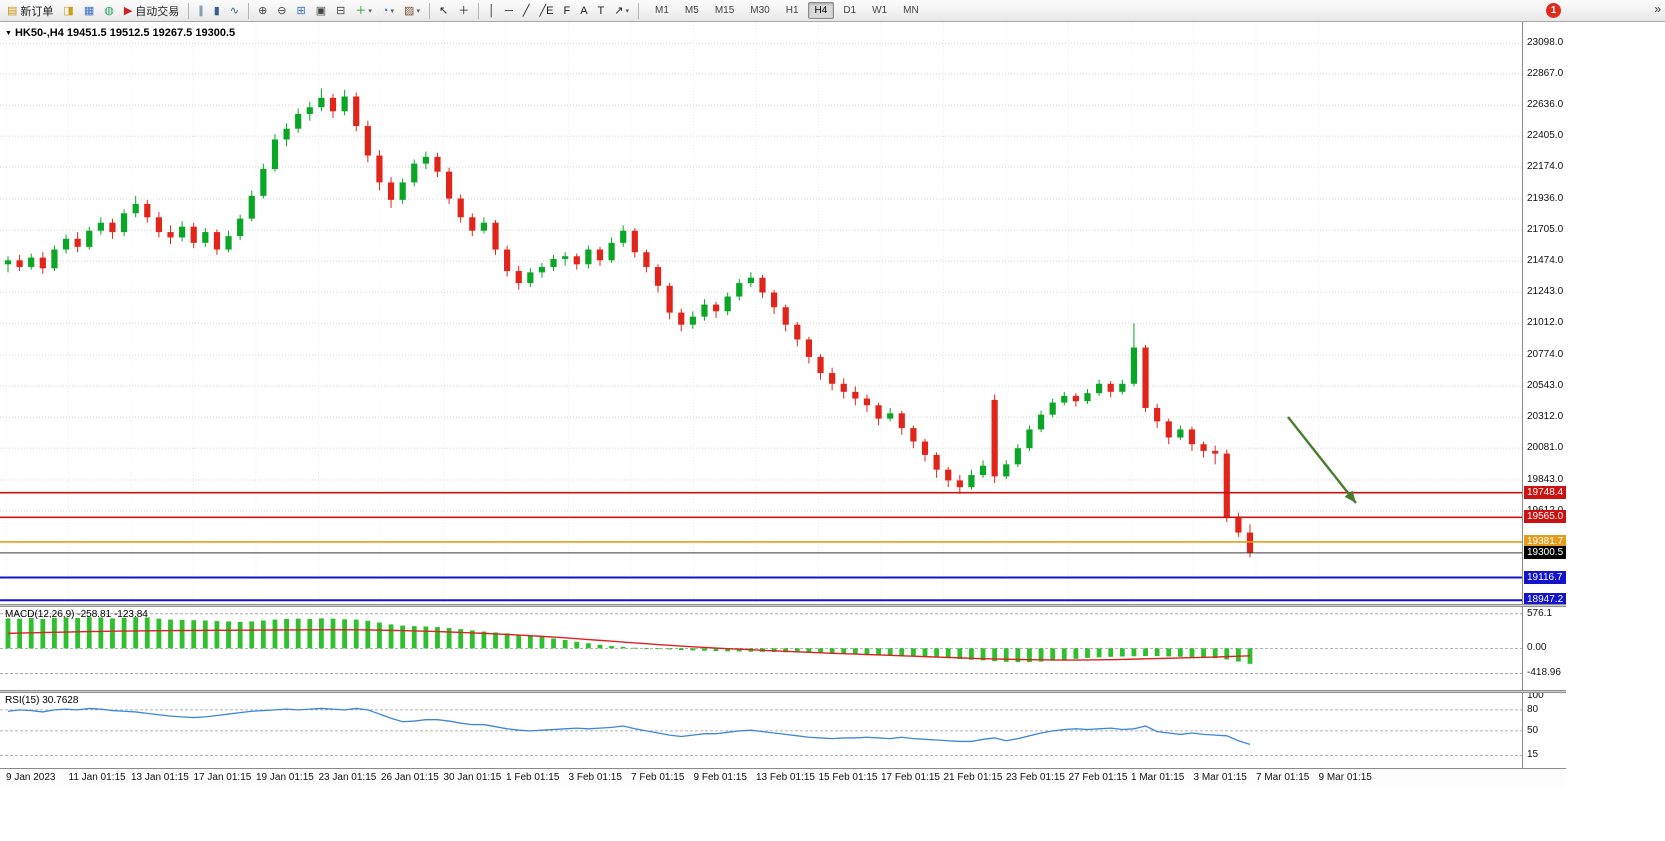 The width and height of the screenshot is (1665, 841). What do you see at coordinates (595, 777) in the screenshot?
I see `time-axis-label: 3 Feb 01:15` at bounding box center [595, 777].